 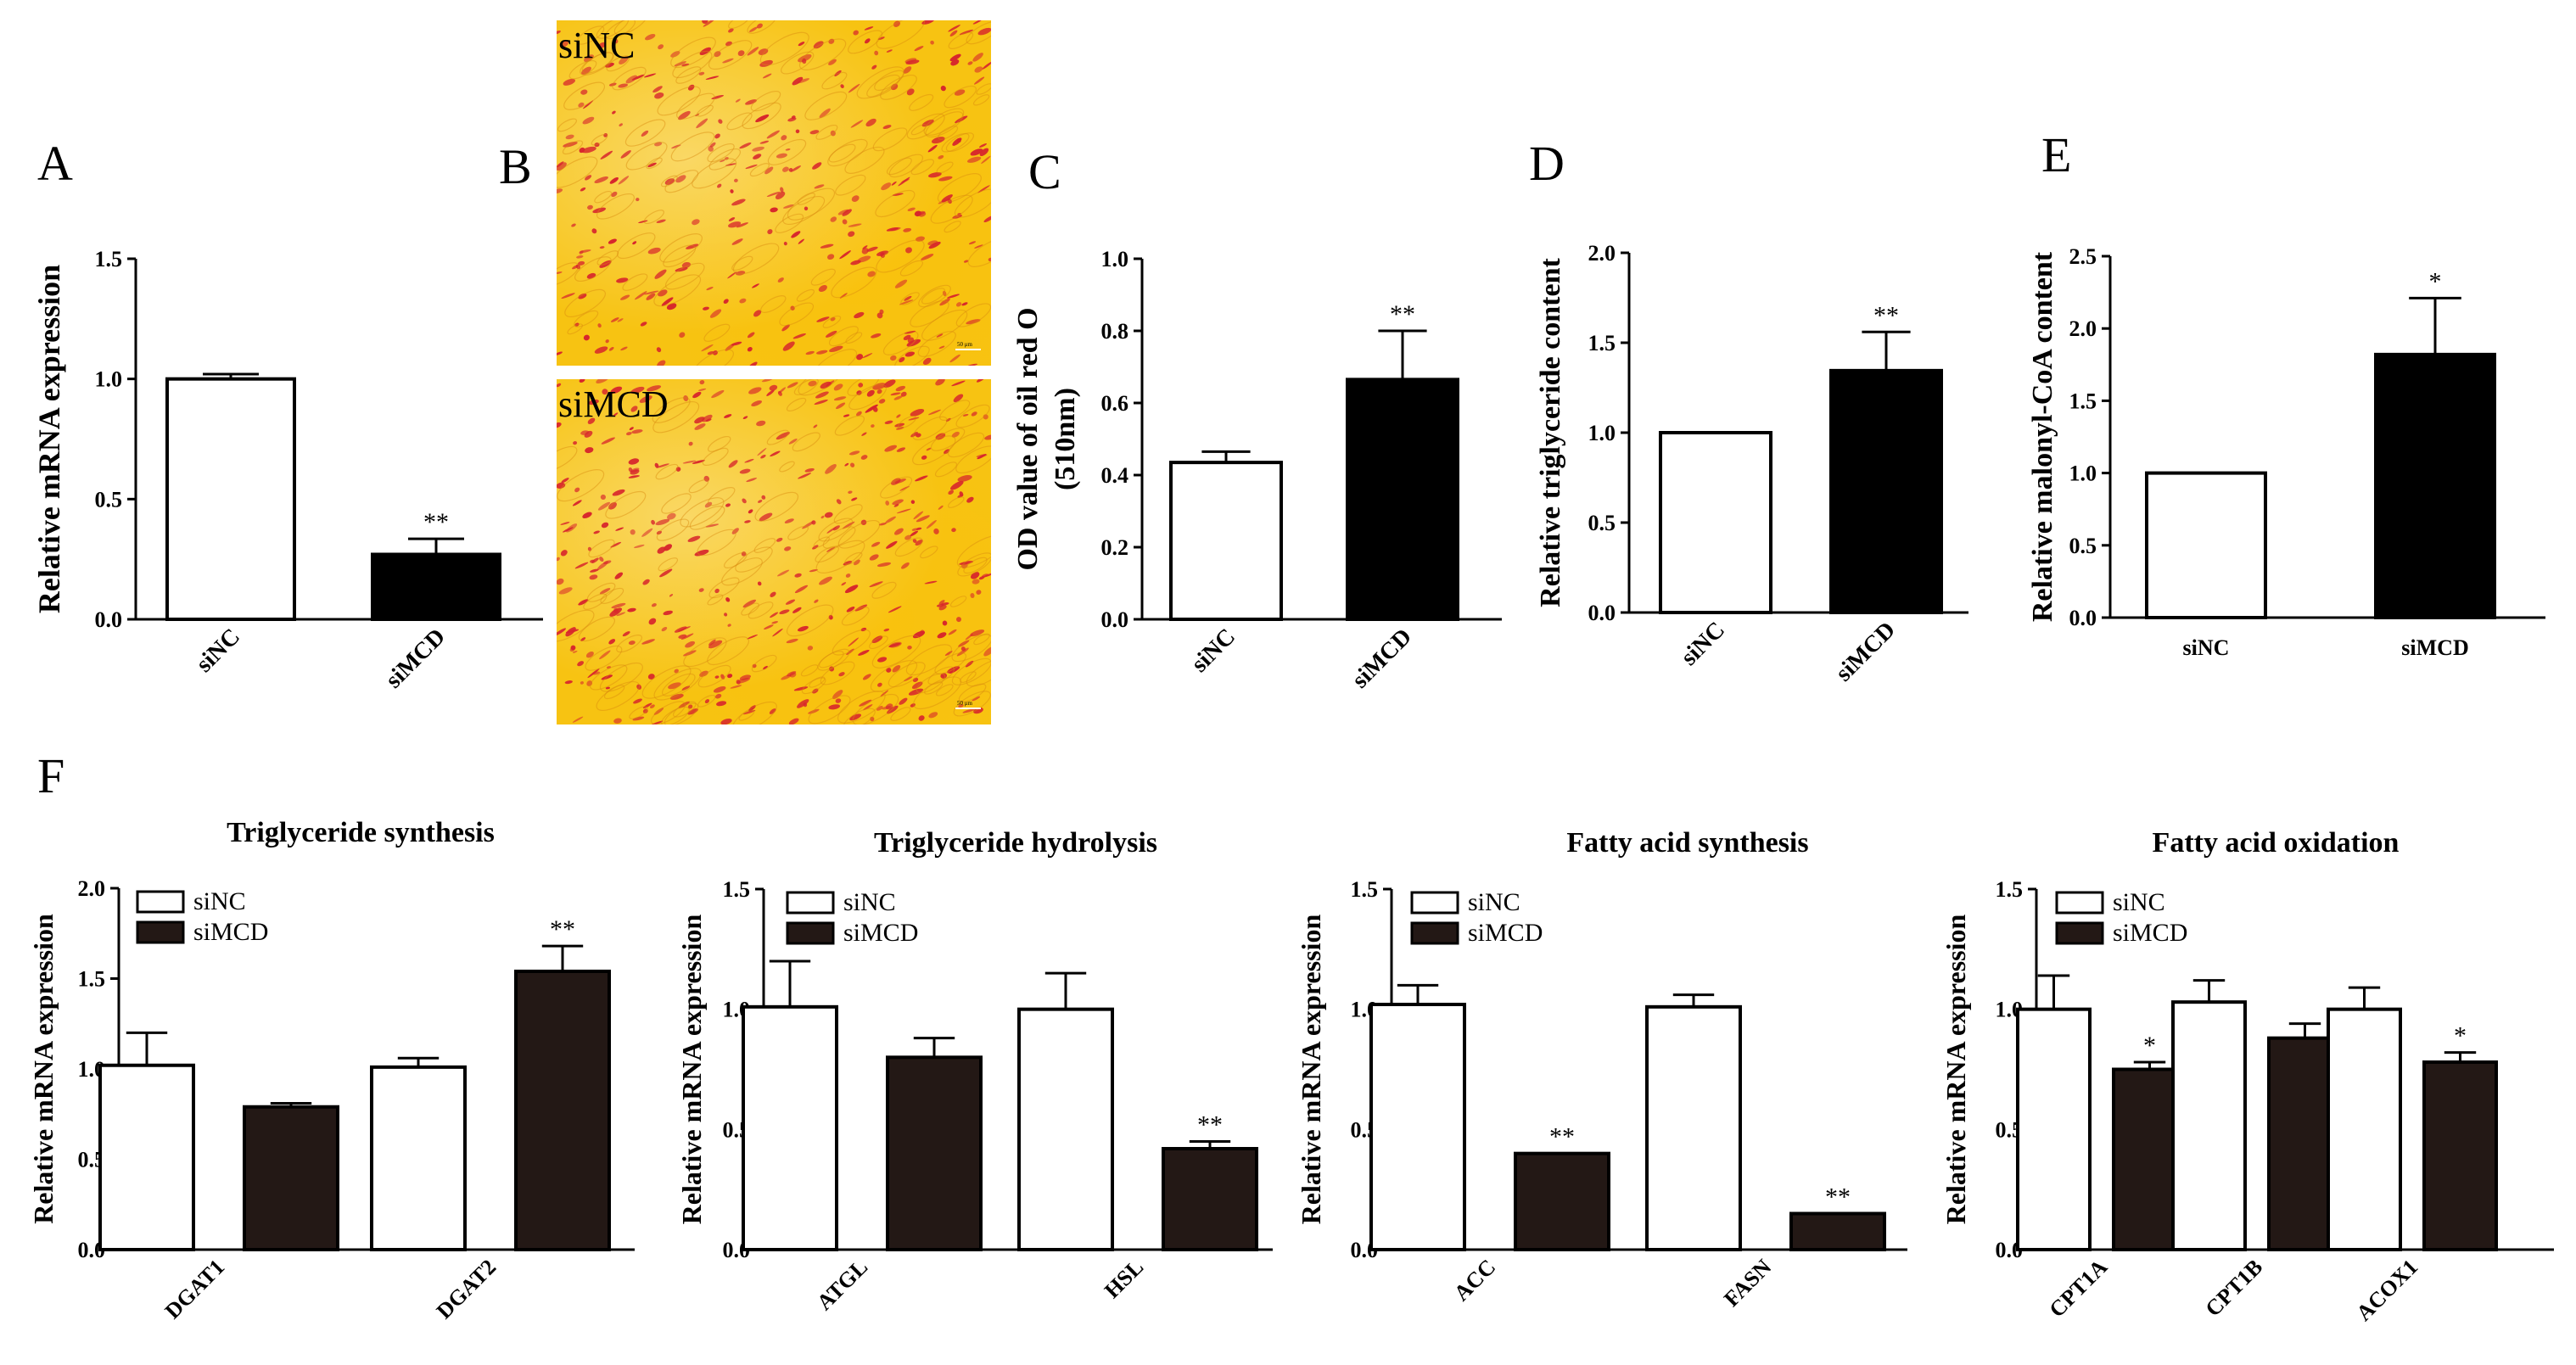 What do you see at coordinates (1687, 843) in the screenshot?
I see `chart-title: Fatty acid synthesis` at bounding box center [1687, 843].